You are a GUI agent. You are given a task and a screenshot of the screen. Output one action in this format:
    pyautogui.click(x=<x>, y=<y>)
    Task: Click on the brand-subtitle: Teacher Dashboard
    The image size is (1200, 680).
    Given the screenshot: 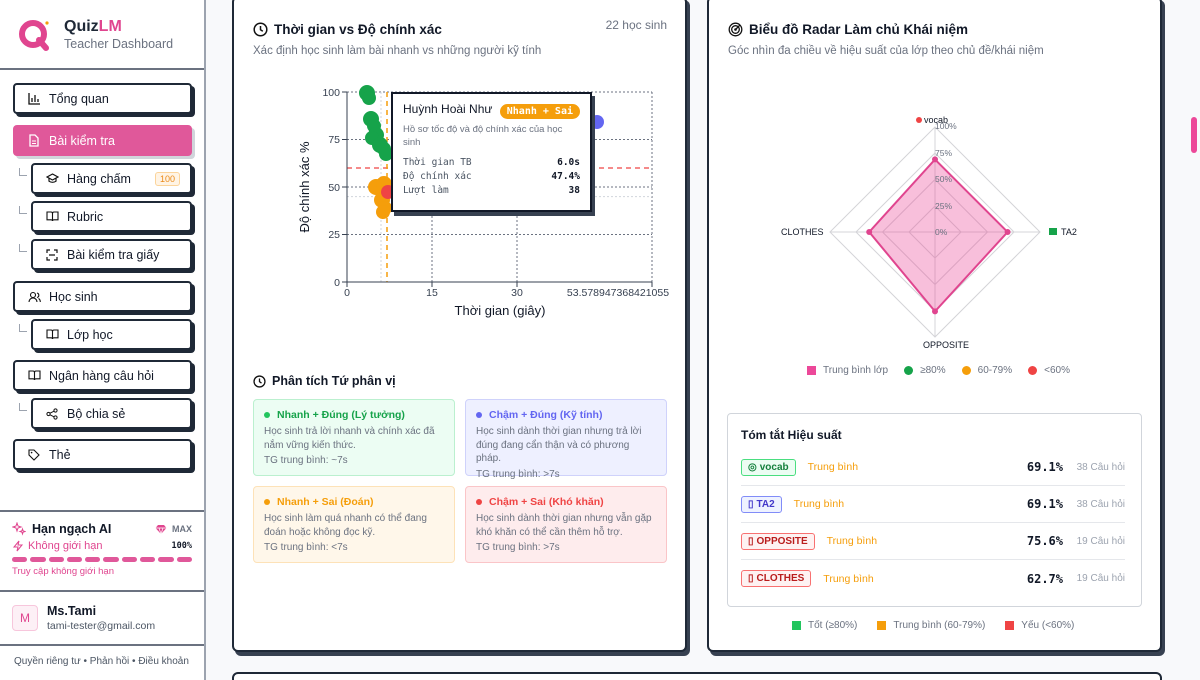 What is the action you would take?
    pyautogui.click(x=119, y=43)
    